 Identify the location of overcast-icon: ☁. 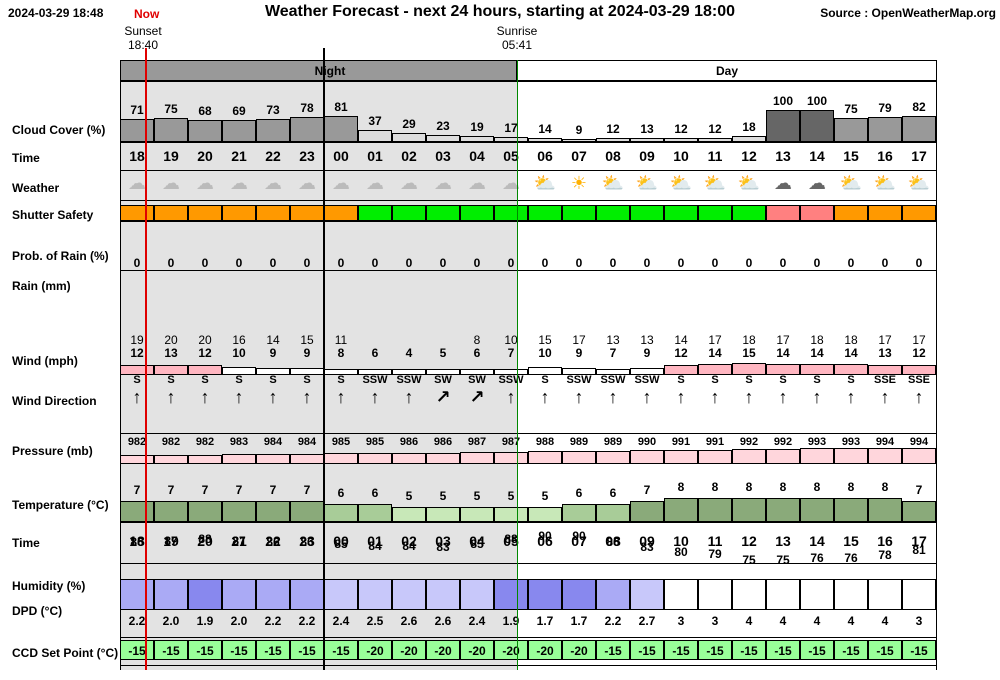
(783, 183).